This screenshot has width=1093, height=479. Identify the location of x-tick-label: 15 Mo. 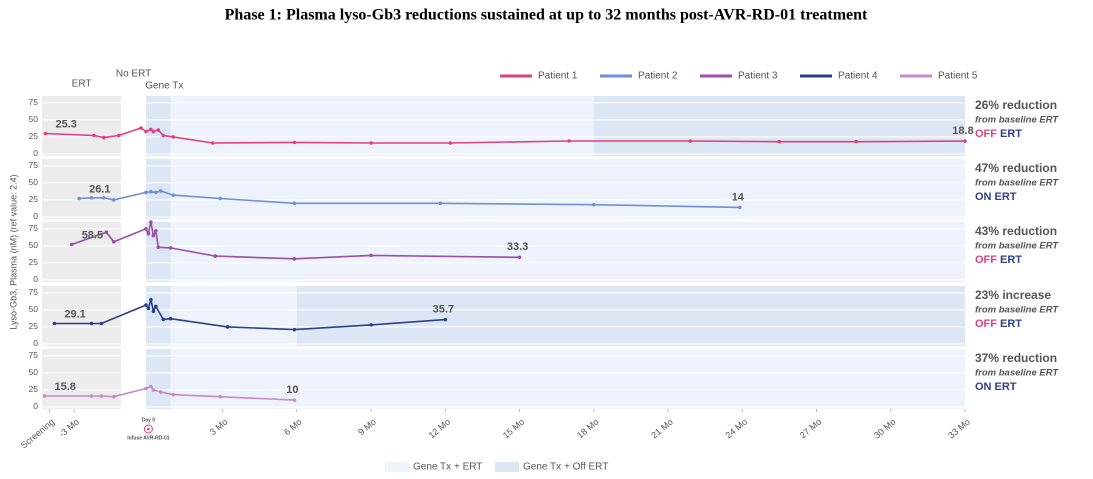
(514, 429).